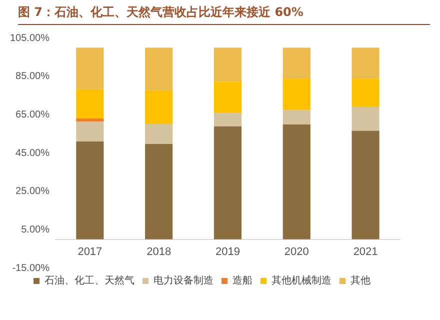 This screenshot has width=440, height=320. Describe the element at coordinates (35, 230) in the screenshot. I see `y-tick-label: 5.00%` at that location.